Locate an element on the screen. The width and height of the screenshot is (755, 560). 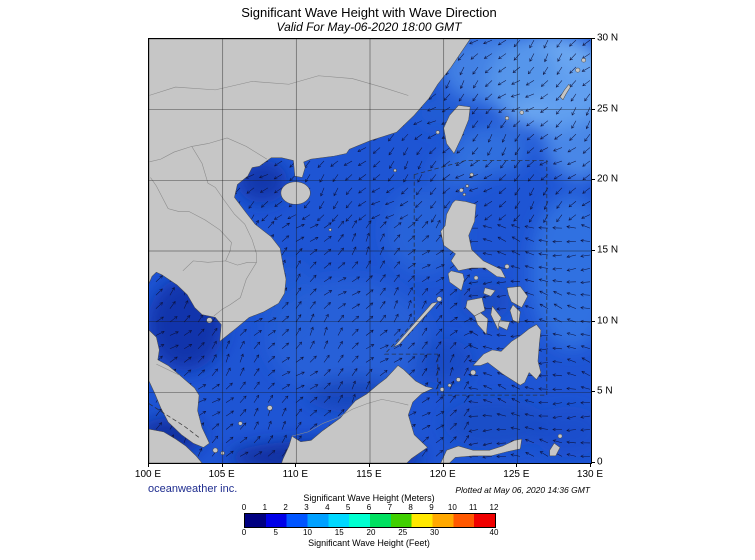
lon-label-115E: 115 E is located at coordinates (369, 474).